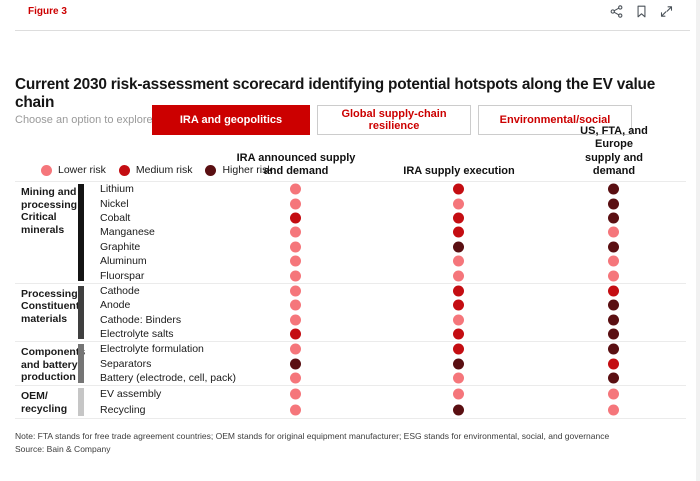  I want to click on lower-risk-dot-icon, so click(46, 170).